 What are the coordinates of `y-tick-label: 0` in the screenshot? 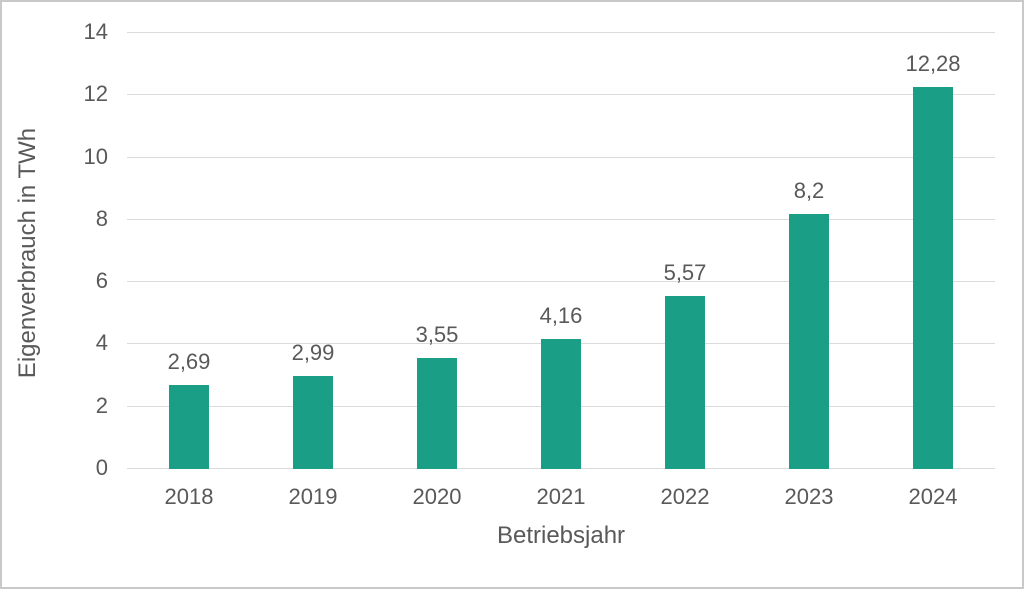 It's located at (101, 467).